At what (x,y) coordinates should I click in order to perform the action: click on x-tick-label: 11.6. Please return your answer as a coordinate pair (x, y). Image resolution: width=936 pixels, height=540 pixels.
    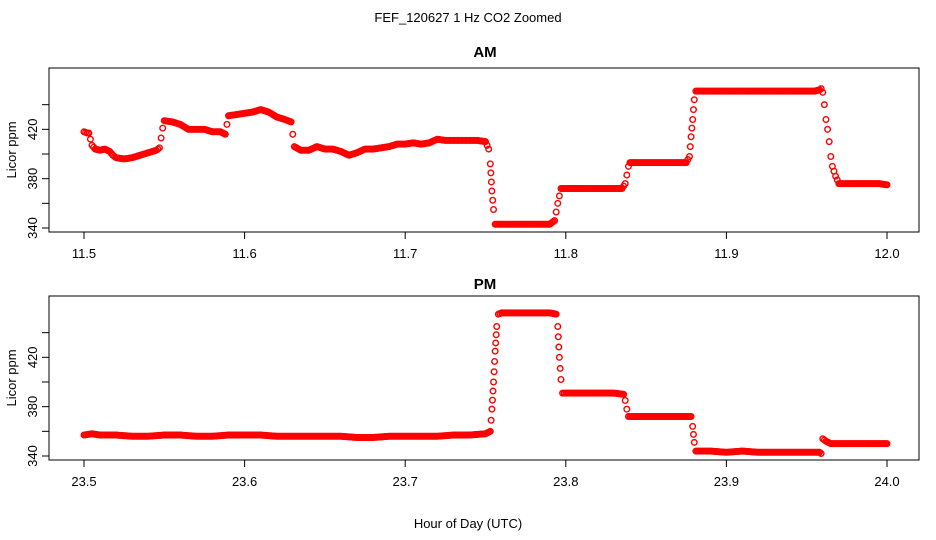
    Looking at the image, I should click on (244, 253).